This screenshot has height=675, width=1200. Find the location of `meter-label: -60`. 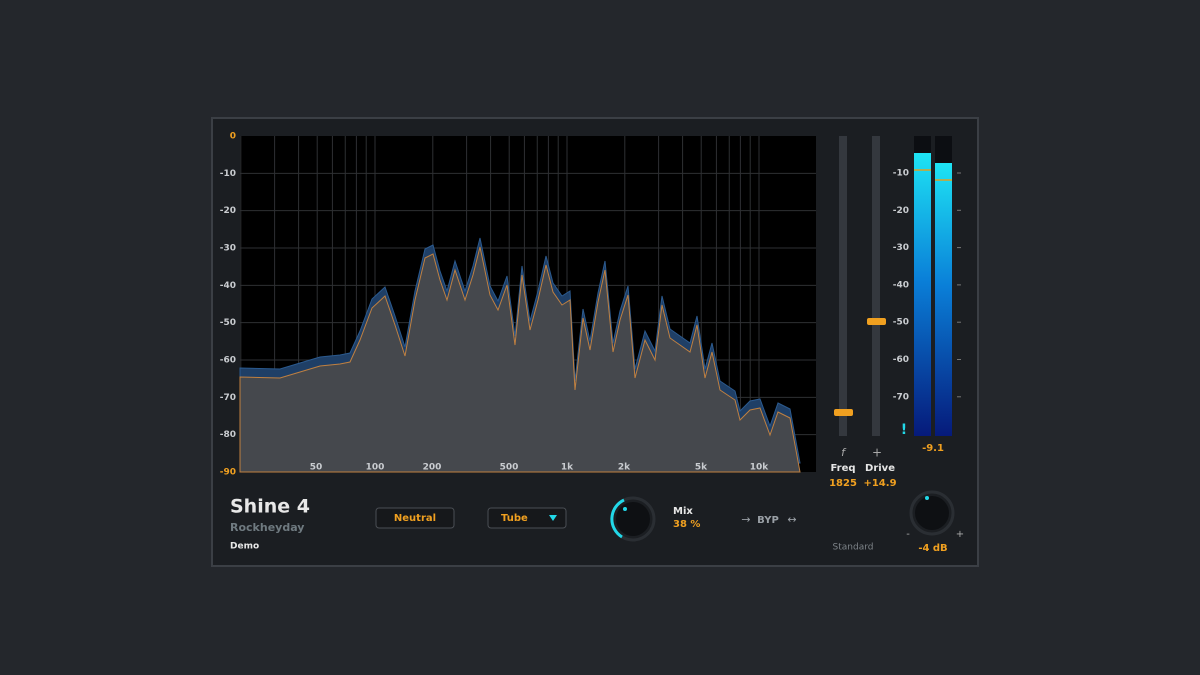

meter-label: -60 is located at coordinates (901, 360).